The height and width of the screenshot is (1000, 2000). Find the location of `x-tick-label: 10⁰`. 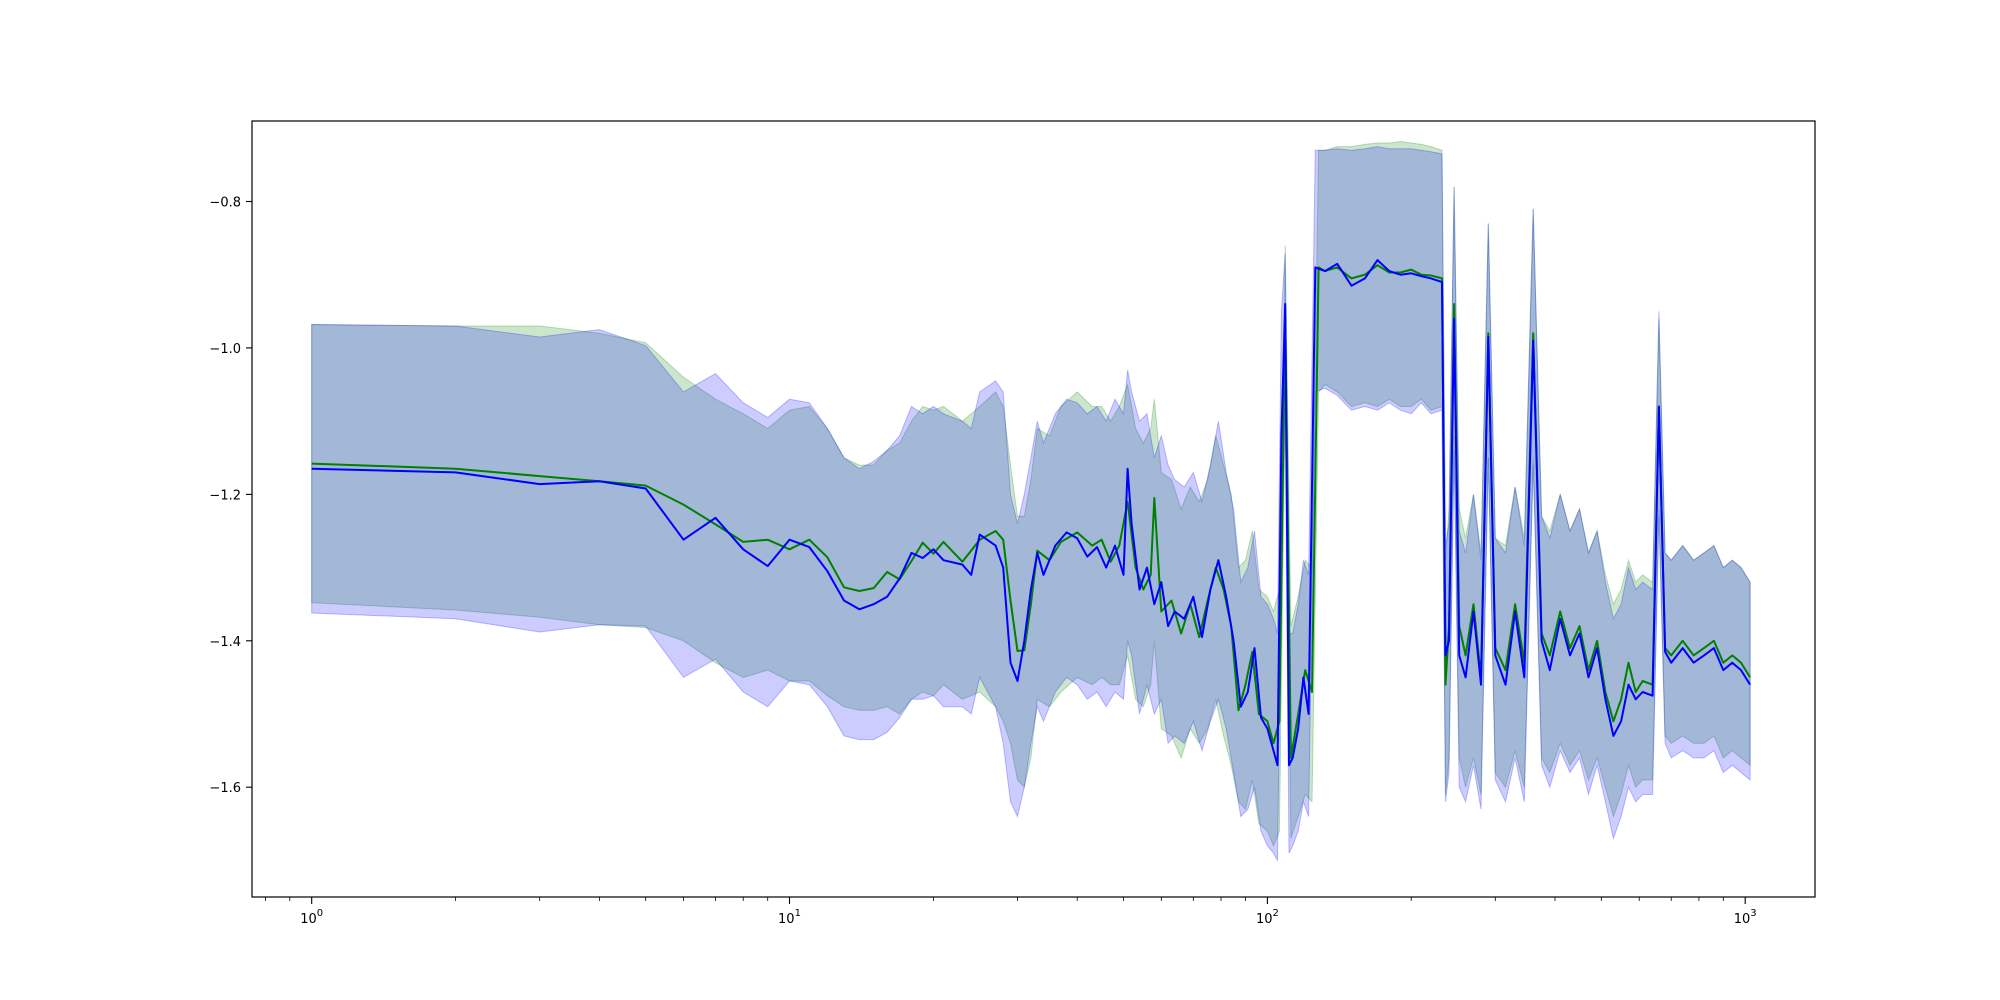

x-tick-label: 10⁰ is located at coordinates (311, 917).